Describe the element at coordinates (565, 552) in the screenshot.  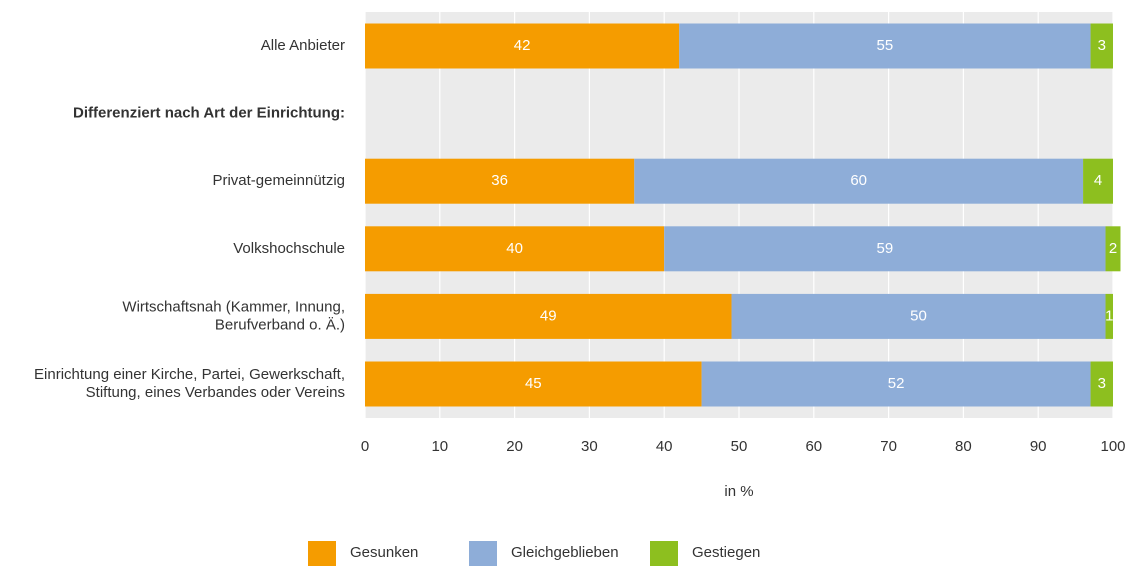
I see `legend-label: Gleichgeblieben` at that location.